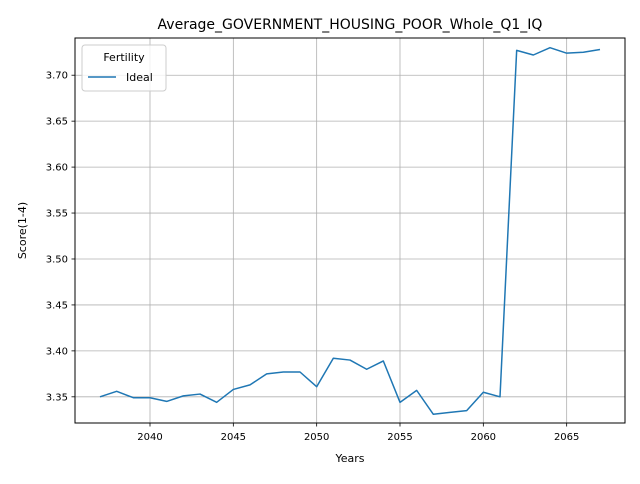 This screenshot has width=640, height=484. Describe the element at coordinates (57, 76) in the screenshot. I see `y-tick-label: 3.70` at that location.